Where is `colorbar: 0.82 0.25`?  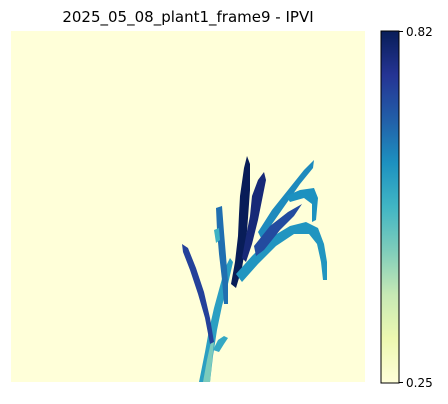
colorbar: 0.82 0.25 is located at coordinates (406, 207).